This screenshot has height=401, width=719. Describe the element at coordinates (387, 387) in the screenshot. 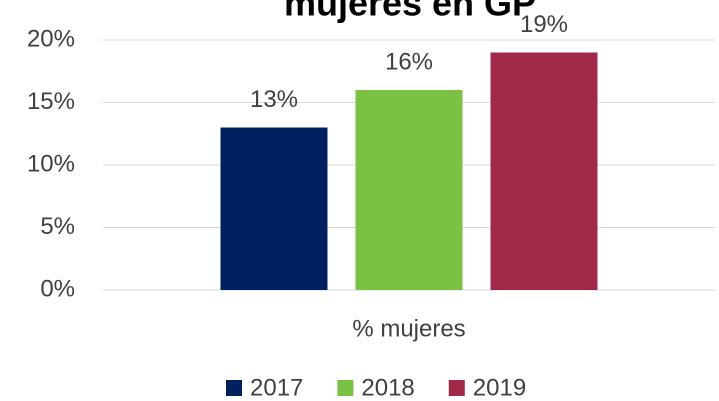

I see `legend-label: 2018` at that location.